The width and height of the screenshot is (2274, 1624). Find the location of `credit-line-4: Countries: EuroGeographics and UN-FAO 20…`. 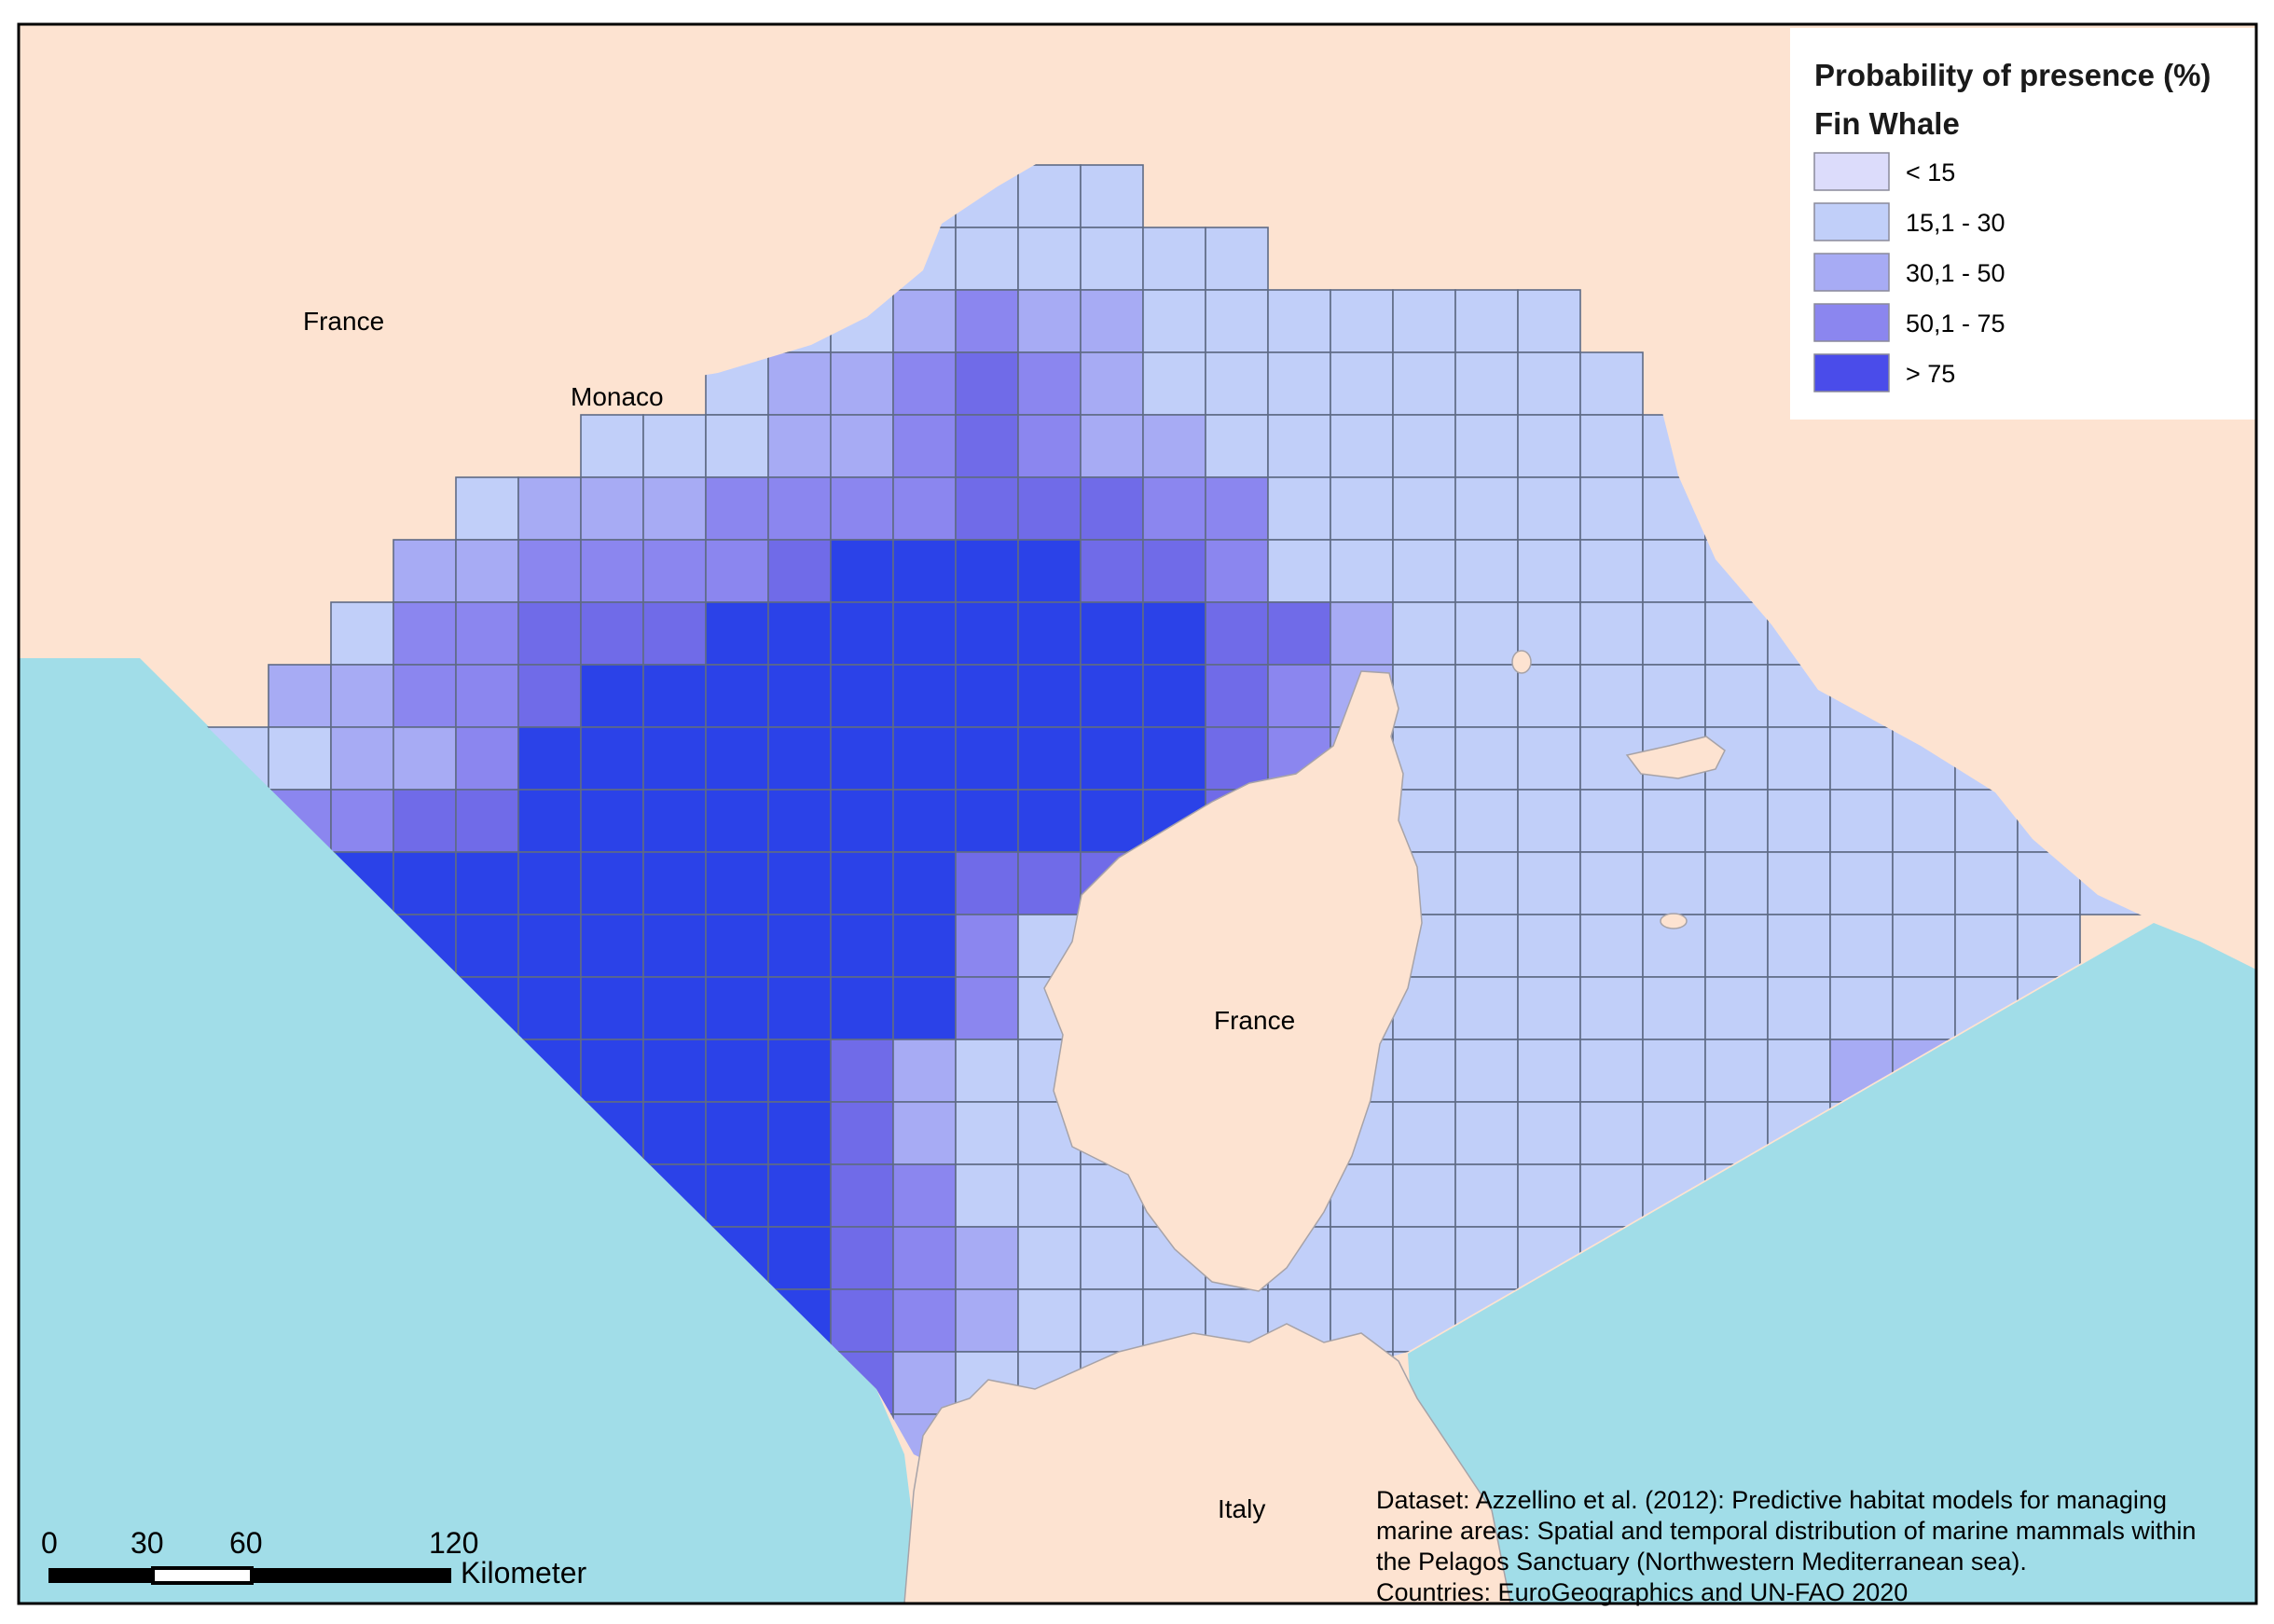

credit-line-4: Countries: EuroGeographics and UN-FAO 20… is located at coordinates (1642, 1592).